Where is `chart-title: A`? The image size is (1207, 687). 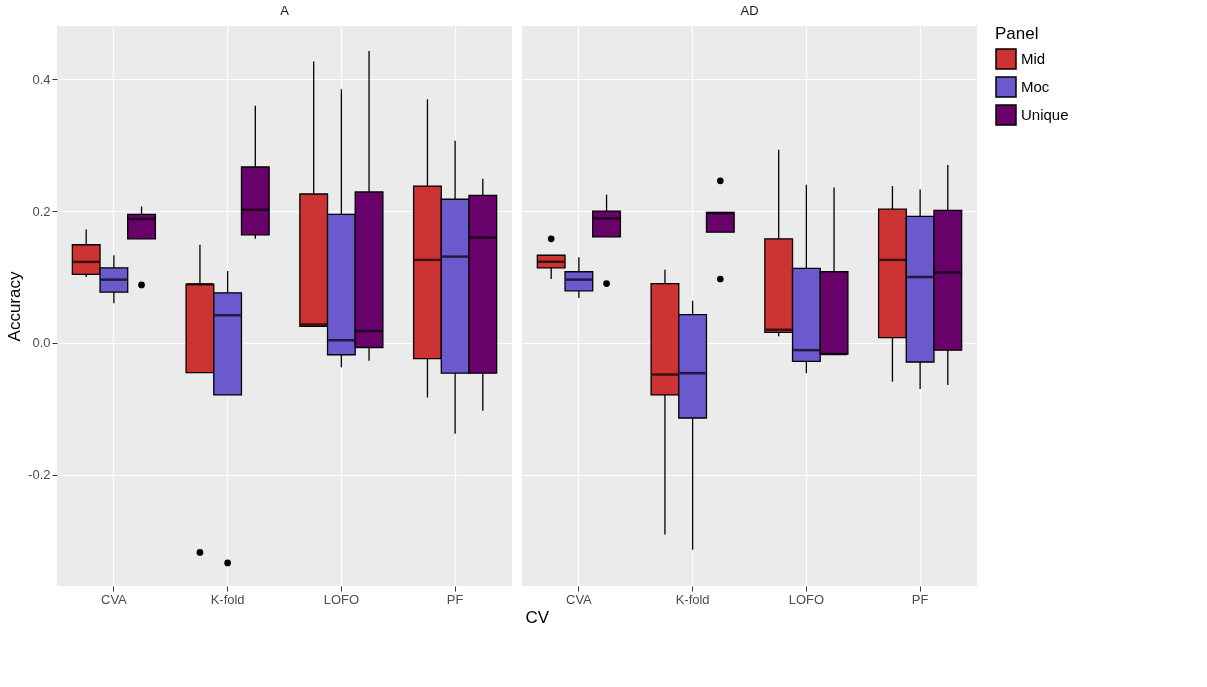 chart-title: A is located at coordinates (285, 10).